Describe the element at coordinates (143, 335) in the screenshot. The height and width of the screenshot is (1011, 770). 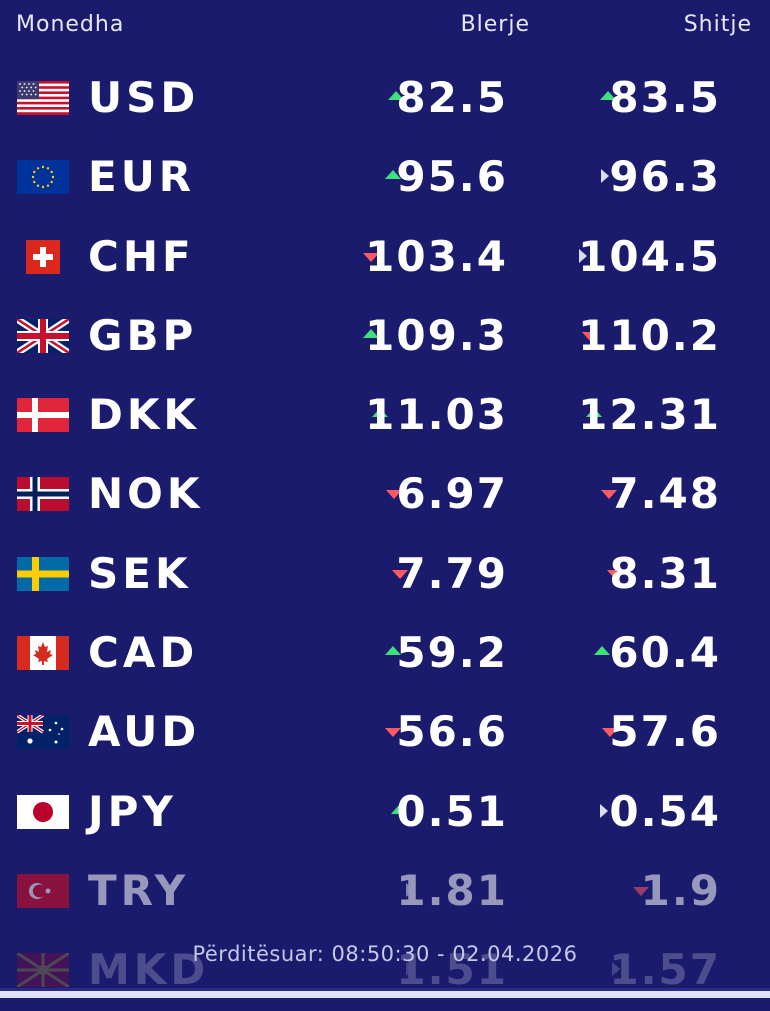
I see `currency-code: GBP` at that location.